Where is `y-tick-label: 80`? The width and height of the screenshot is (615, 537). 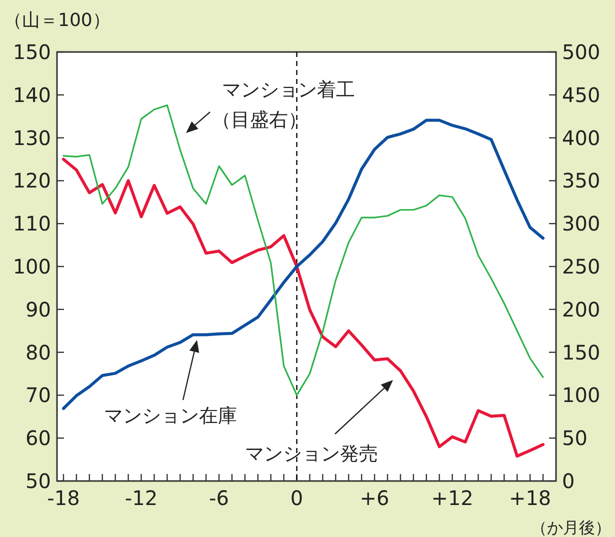
y-tick-label: 80 is located at coordinates (38, 352).